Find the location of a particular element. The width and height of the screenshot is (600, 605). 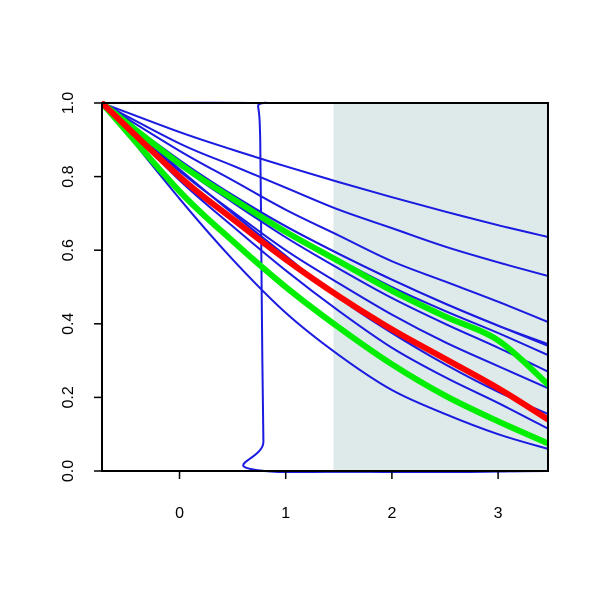

x-tick-label: 1 is located at coordinates (285, 513).